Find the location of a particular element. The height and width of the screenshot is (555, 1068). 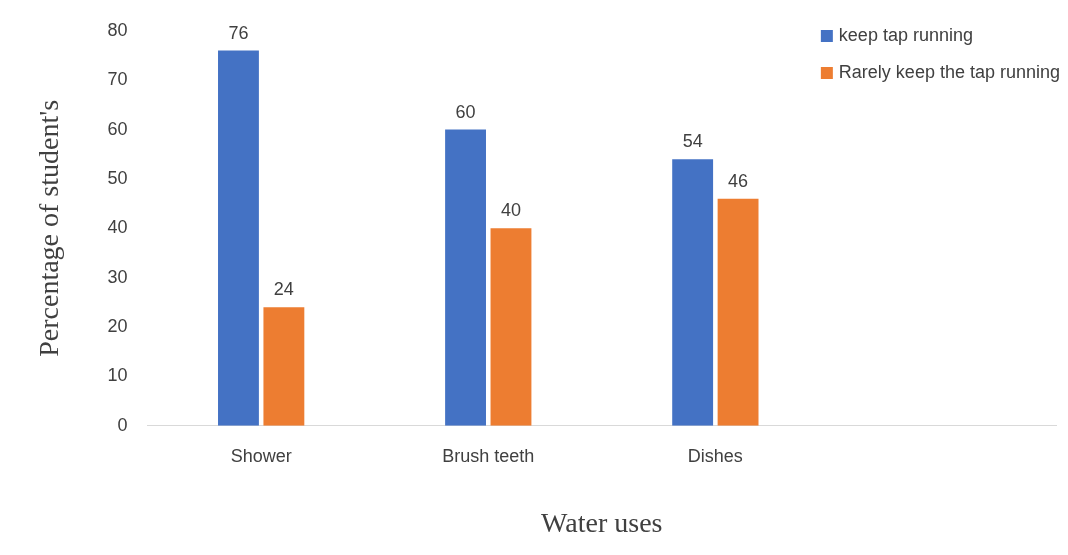

y-tick-label: 10 is located at coordinates (117, 375).